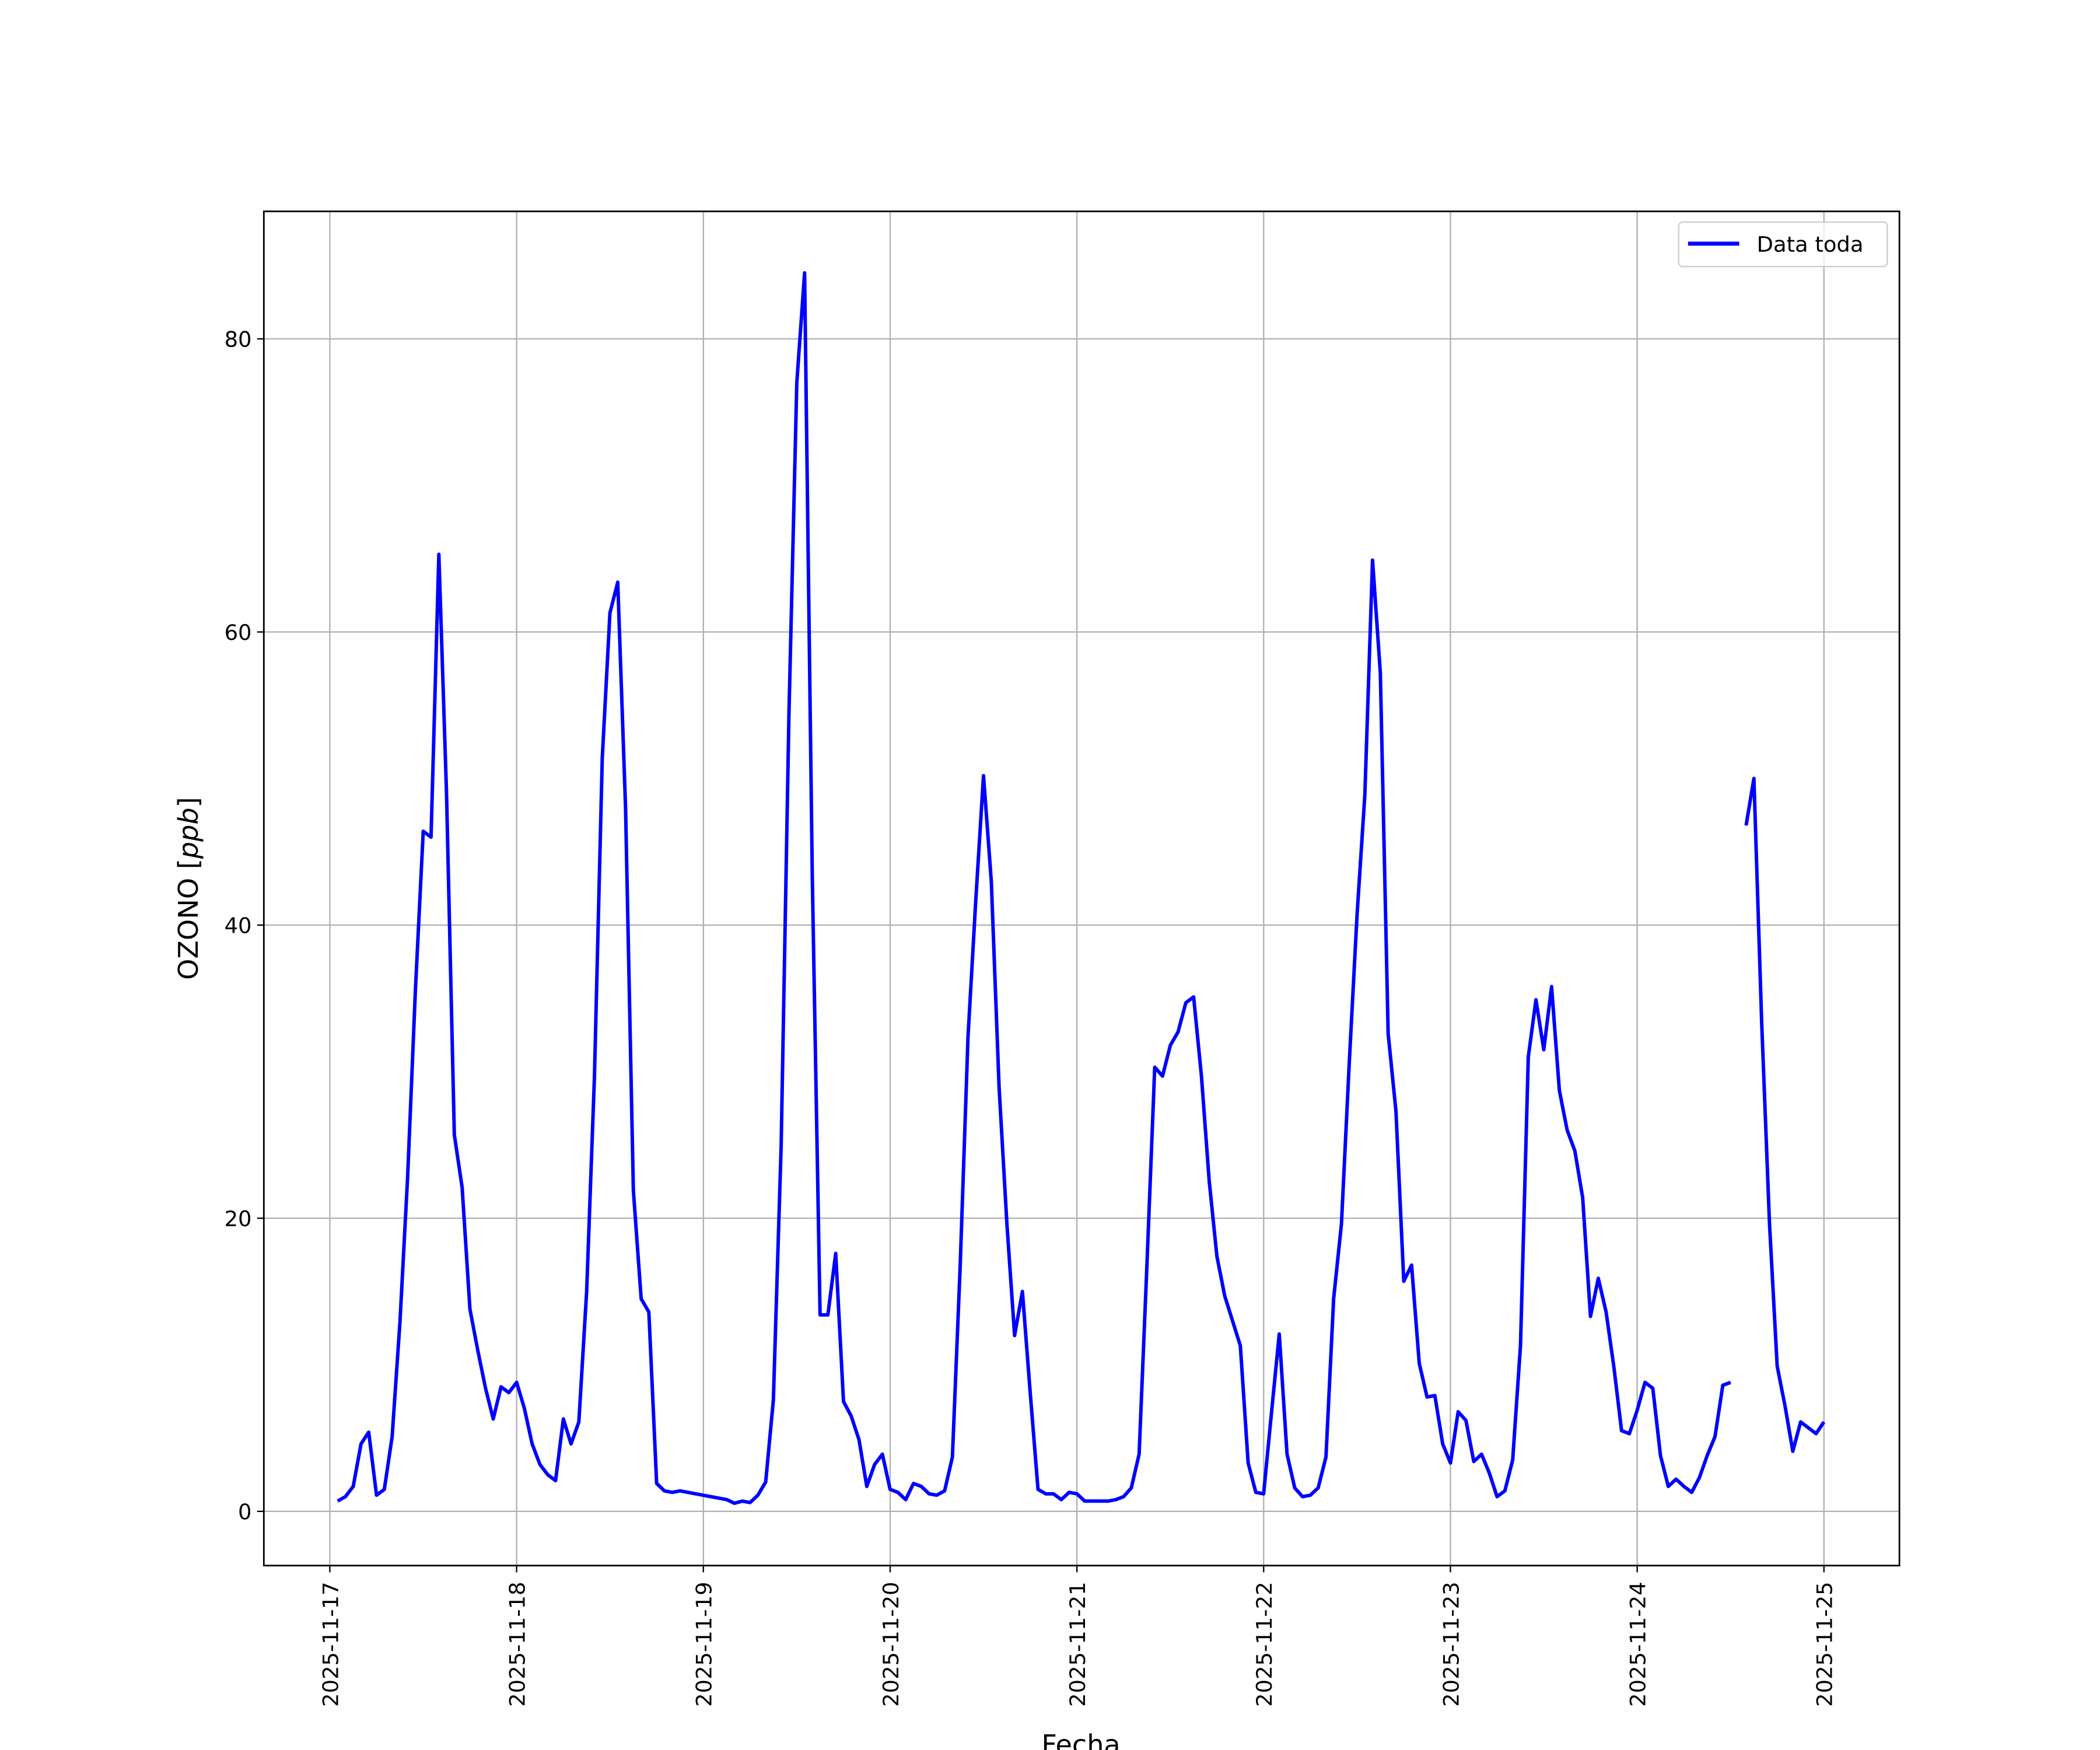 The image size is (2100, 1750). I want to click on legend-label: Data toda, so click(1810, 244).